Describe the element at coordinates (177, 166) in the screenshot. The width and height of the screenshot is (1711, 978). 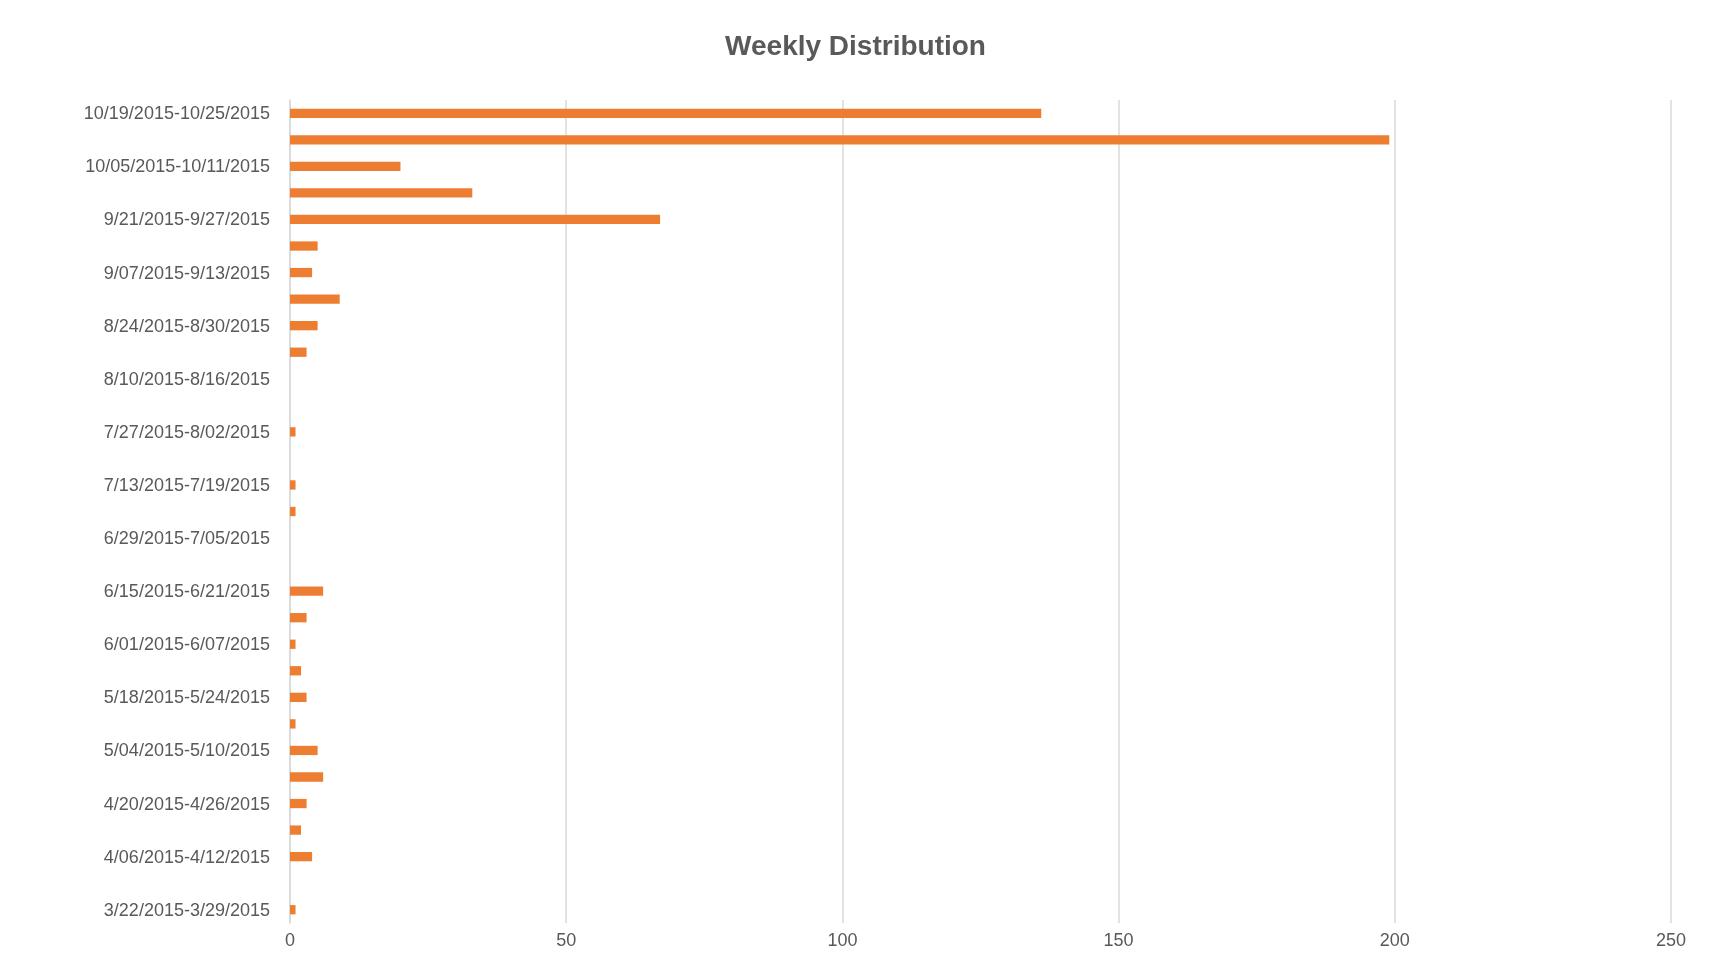
I see `y-tick-label: 10/05/2015-10/11/2015` at that location.